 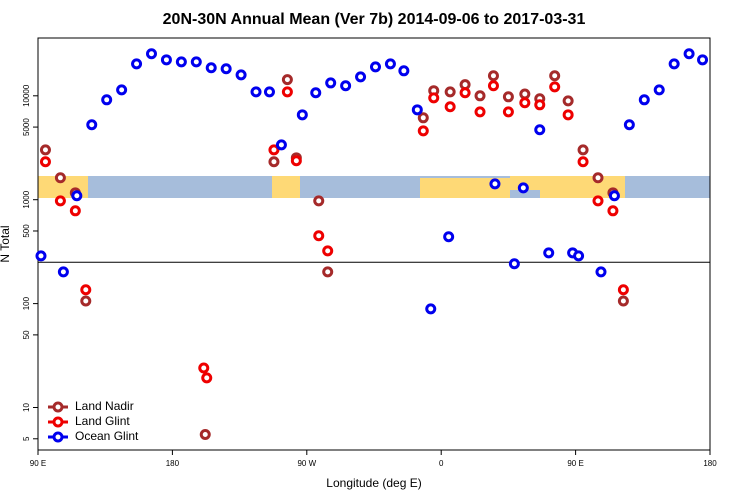 What do you see at coordinates (26, 407) in the screenshot?
I see `y-tick-label: 10` at bounding box center [26, 407].